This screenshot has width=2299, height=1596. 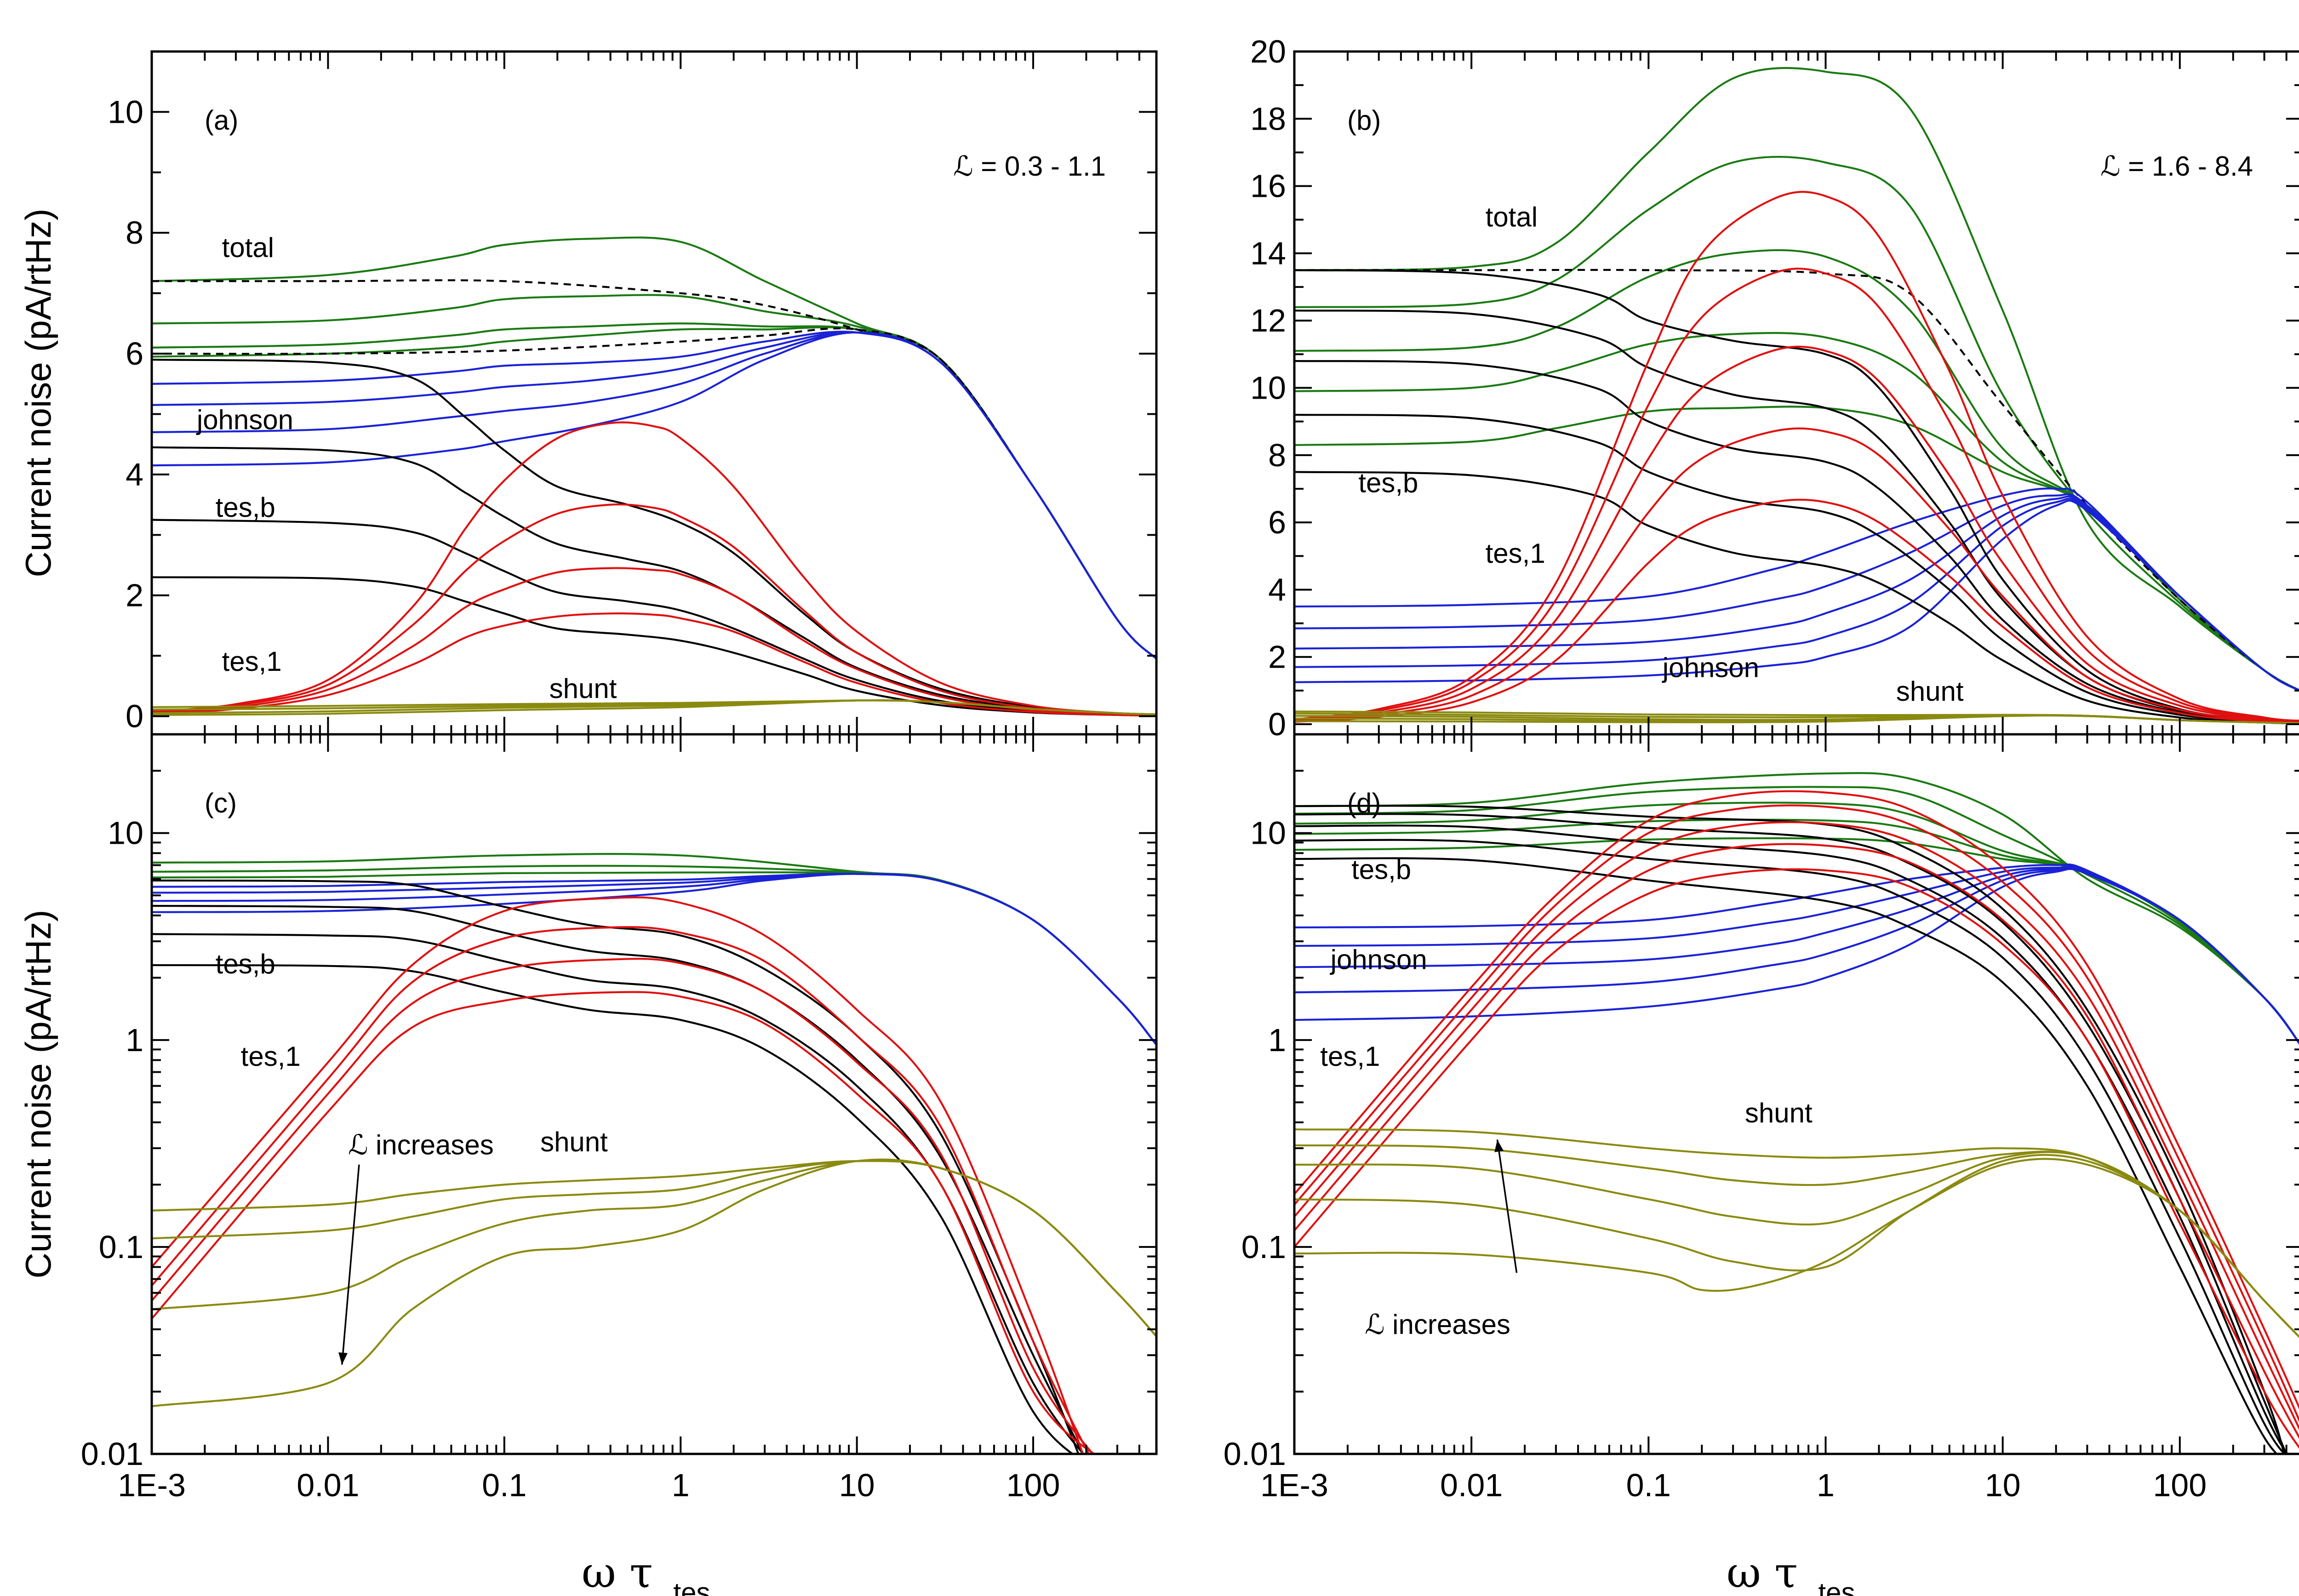 What do you see at coordinates (1826, 1485) in the screenshot?
I see `x-tick-label: 1` at bounding box center [1826, 1485].